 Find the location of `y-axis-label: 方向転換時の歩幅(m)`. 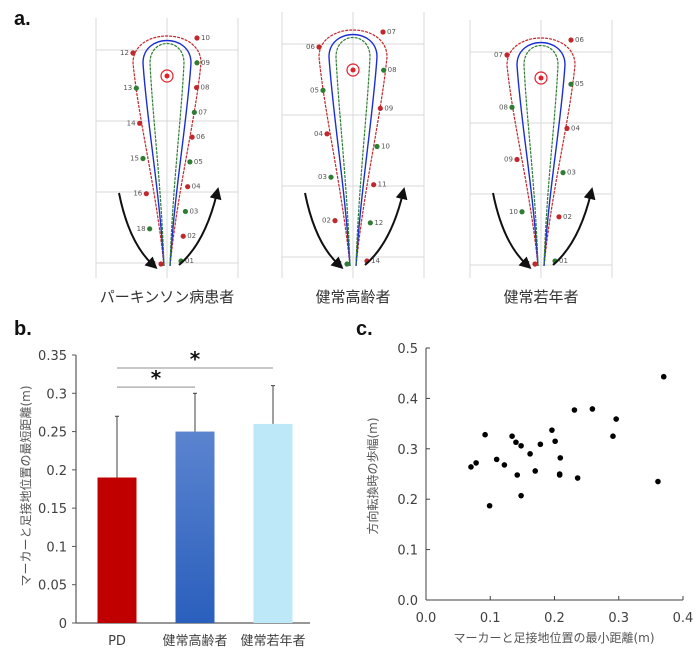

y-axis-label: 方向転換時の歩幅(m) is located at coordinates (372, 475).